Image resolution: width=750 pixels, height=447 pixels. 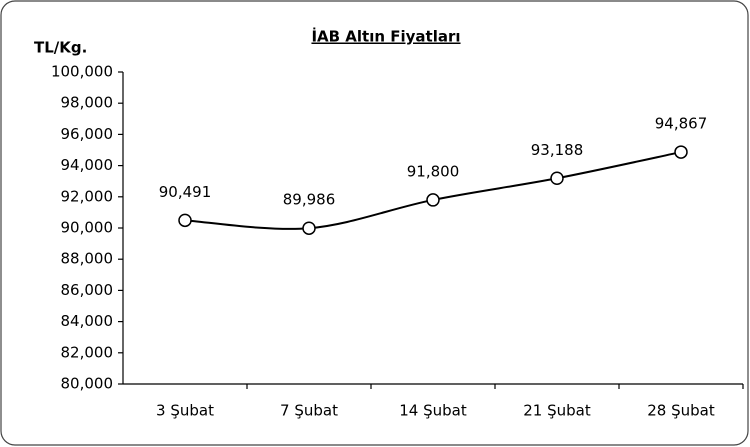 I want to click on y-tick-label: 100,000, so click(x=82, y=72).